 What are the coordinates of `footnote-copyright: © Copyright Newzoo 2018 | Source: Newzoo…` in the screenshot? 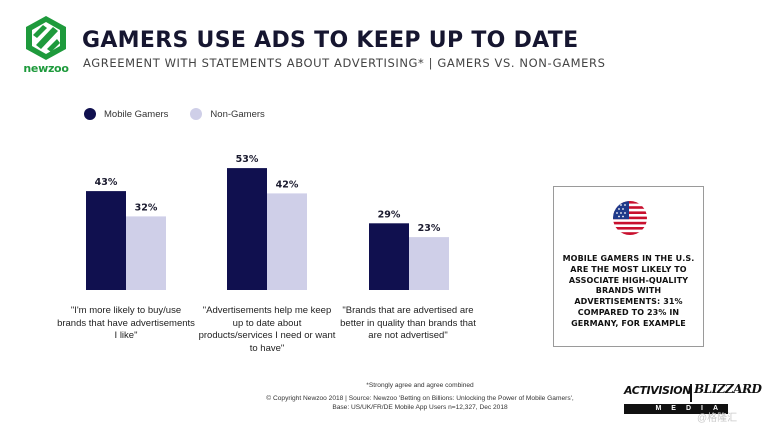 It's located at (420, 398).